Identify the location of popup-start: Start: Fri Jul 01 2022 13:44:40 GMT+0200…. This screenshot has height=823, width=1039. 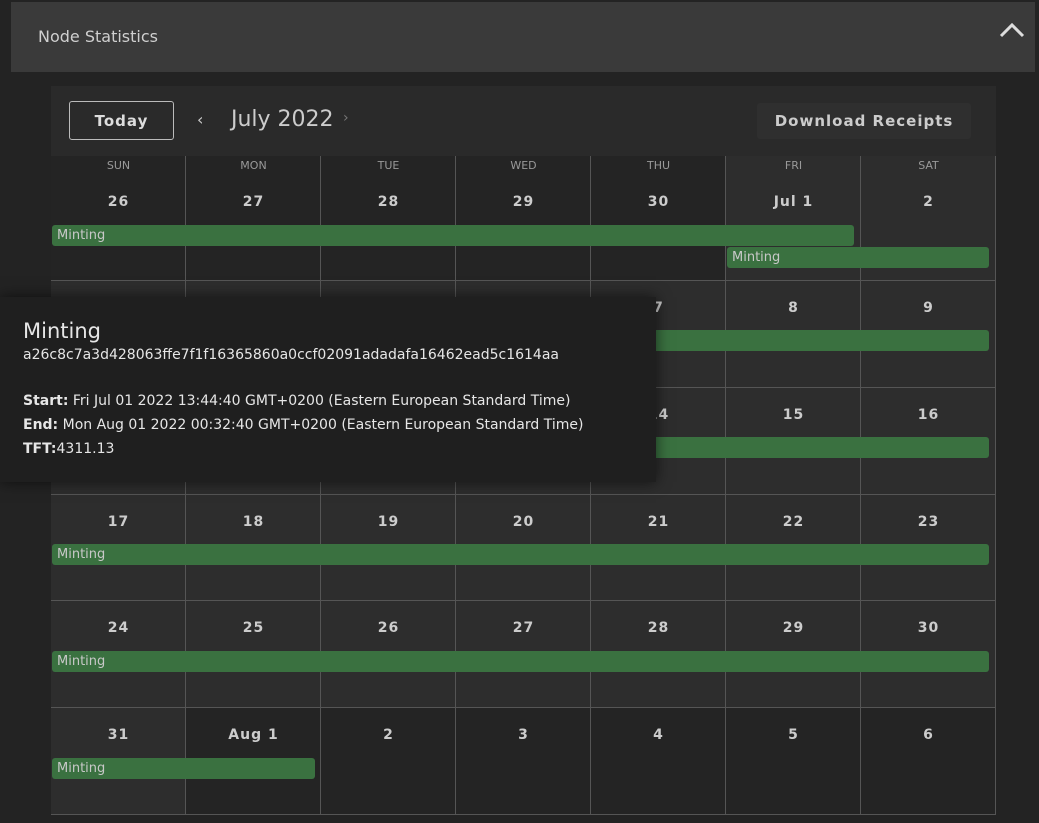
(296, 401).